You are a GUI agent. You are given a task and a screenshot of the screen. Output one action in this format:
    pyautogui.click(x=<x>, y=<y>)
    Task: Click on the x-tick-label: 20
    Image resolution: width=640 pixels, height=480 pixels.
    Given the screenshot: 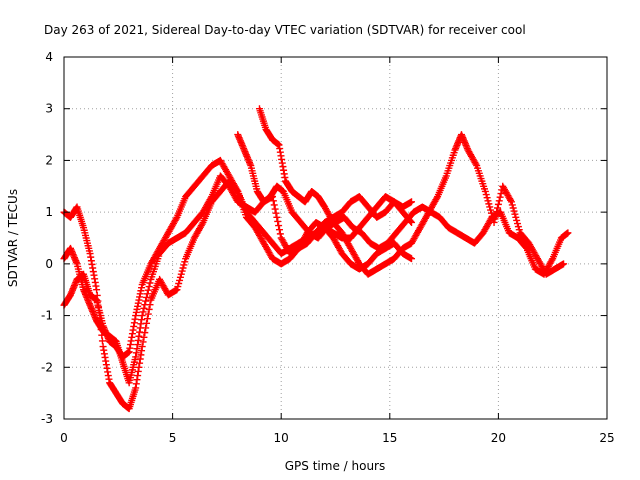 What is the action you would take?
    pyautogui.click(x=498, y=438)
    